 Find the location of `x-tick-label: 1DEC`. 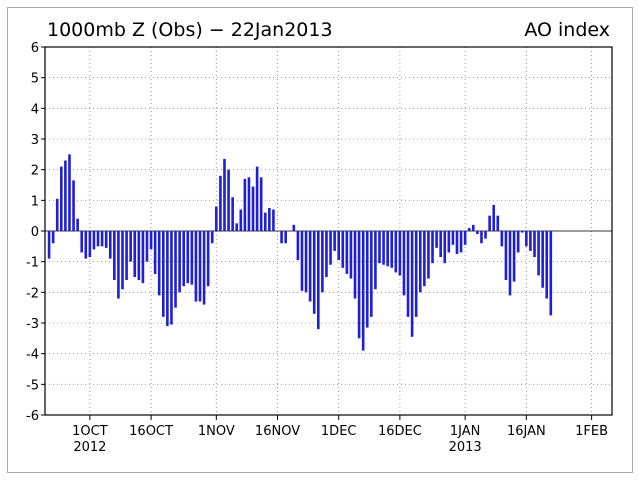

x-tick-label: 1DEC is located at coordinates (339, 431).